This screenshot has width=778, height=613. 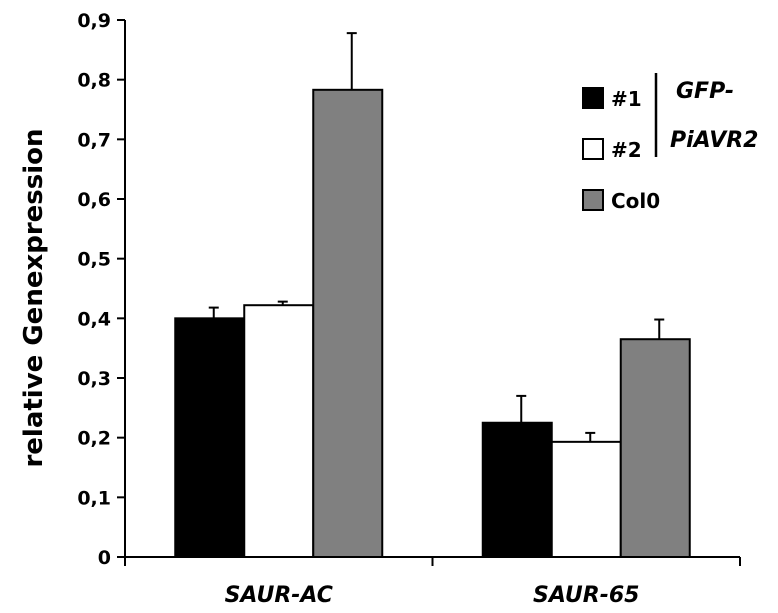 I want to click on legend-group-label: GFP-, so click(x=705, y=91).